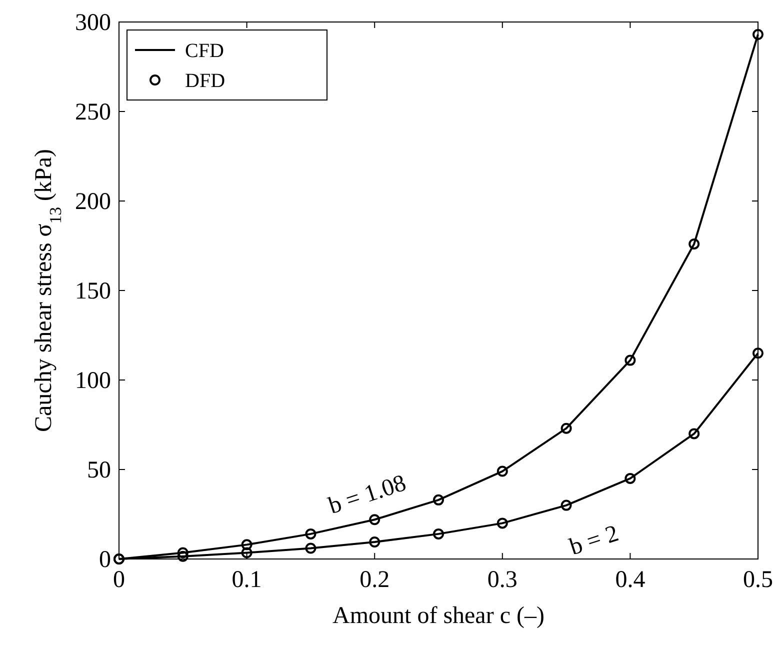 The height and width of the screenshot is (648, 778). What do you see at coordinates (105, 560) in the screenshot?
I see `y-tick-label: 0` at bounding box center [105, 560].